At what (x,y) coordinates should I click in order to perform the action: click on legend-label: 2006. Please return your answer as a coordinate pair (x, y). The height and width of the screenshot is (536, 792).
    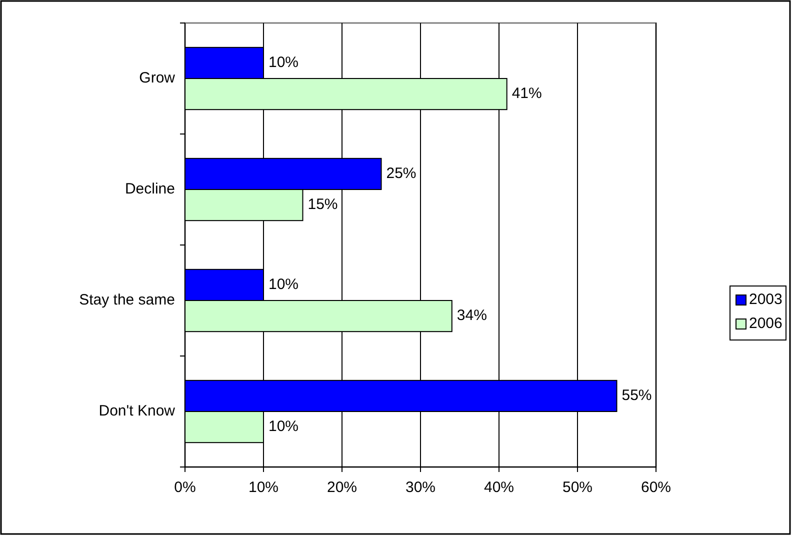
    Looking at the image, I should click on (765, 323).